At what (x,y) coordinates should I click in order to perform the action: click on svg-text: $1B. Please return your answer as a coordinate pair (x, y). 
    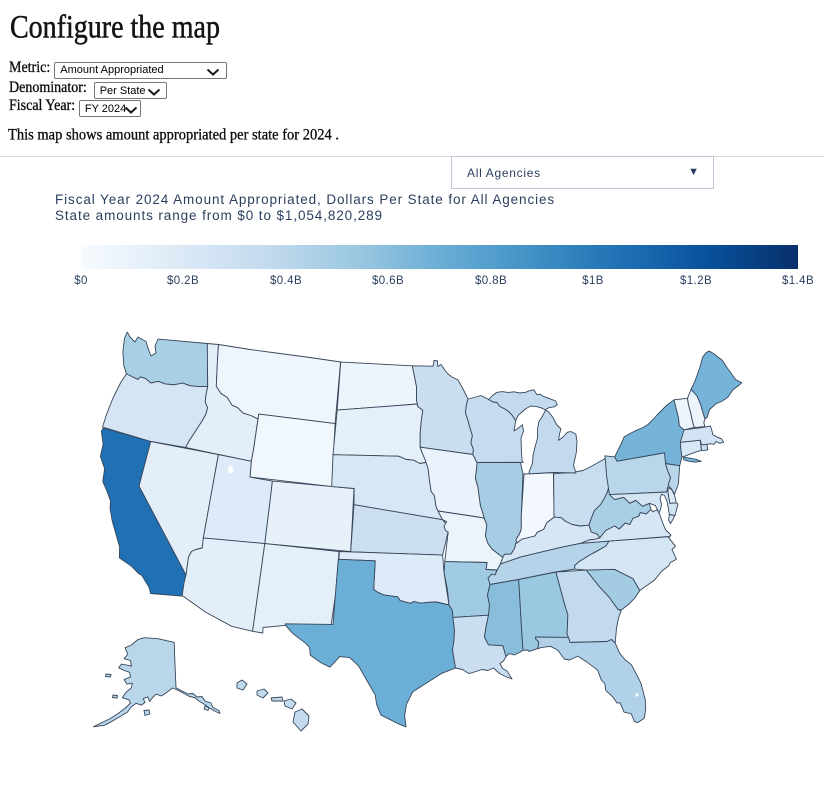
    Looking at the image, I should click on (593, 281).